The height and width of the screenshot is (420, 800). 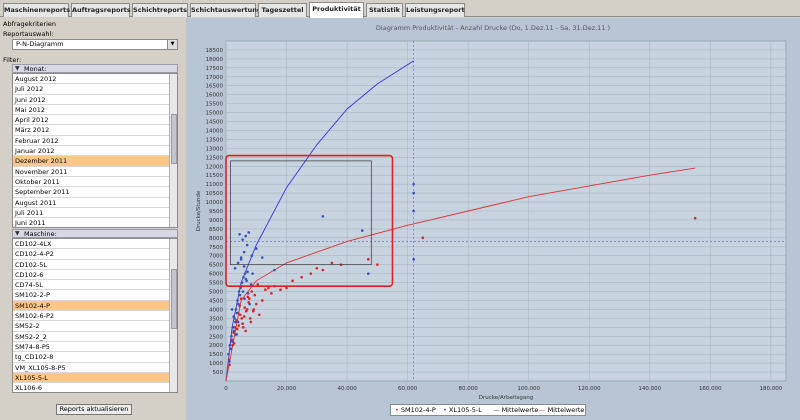 What do you see at coordinates (160, 10) in the screenshot?
I see `tab-schichtreports: Schichtreports` at bounding box center [160, 10].